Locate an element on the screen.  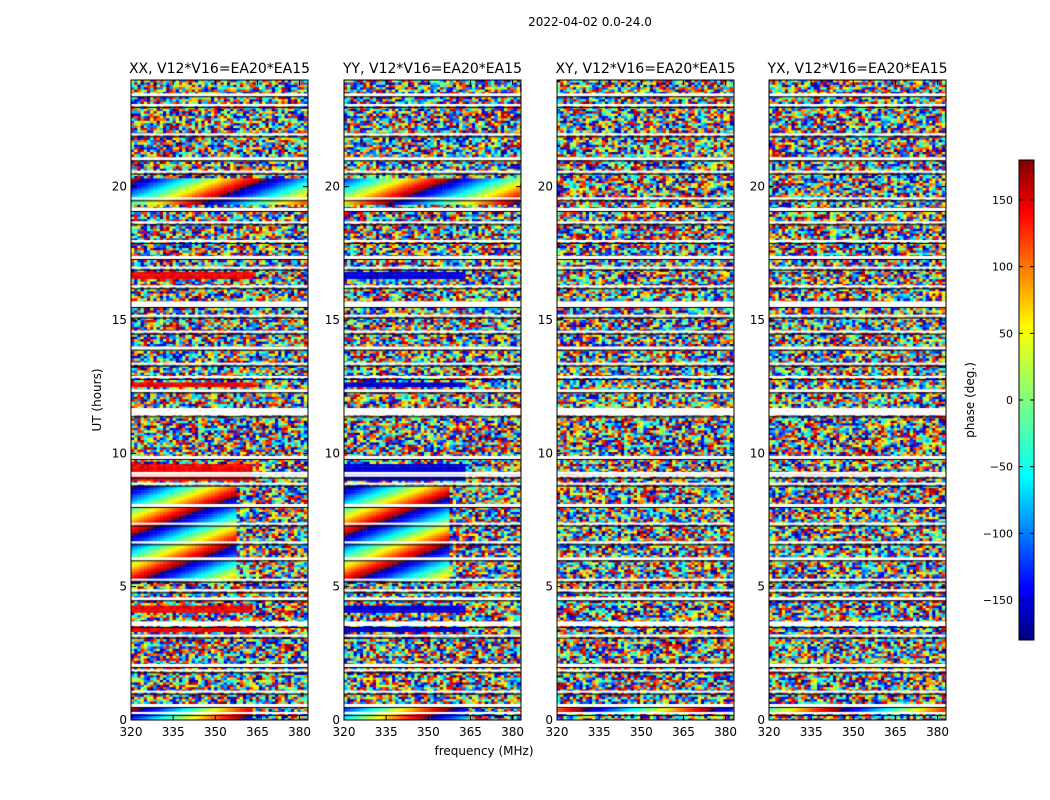
colorbar-tick-label: −100 is located at coordinates (998, 533).